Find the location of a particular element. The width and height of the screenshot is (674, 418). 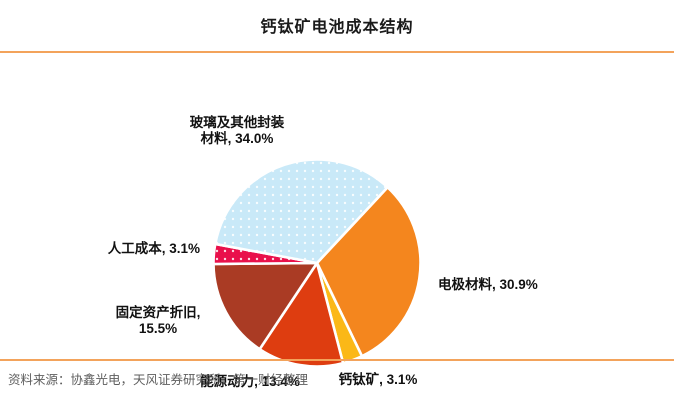

label-fixed-line2: 15.5% is located at coordinates (158, 328).